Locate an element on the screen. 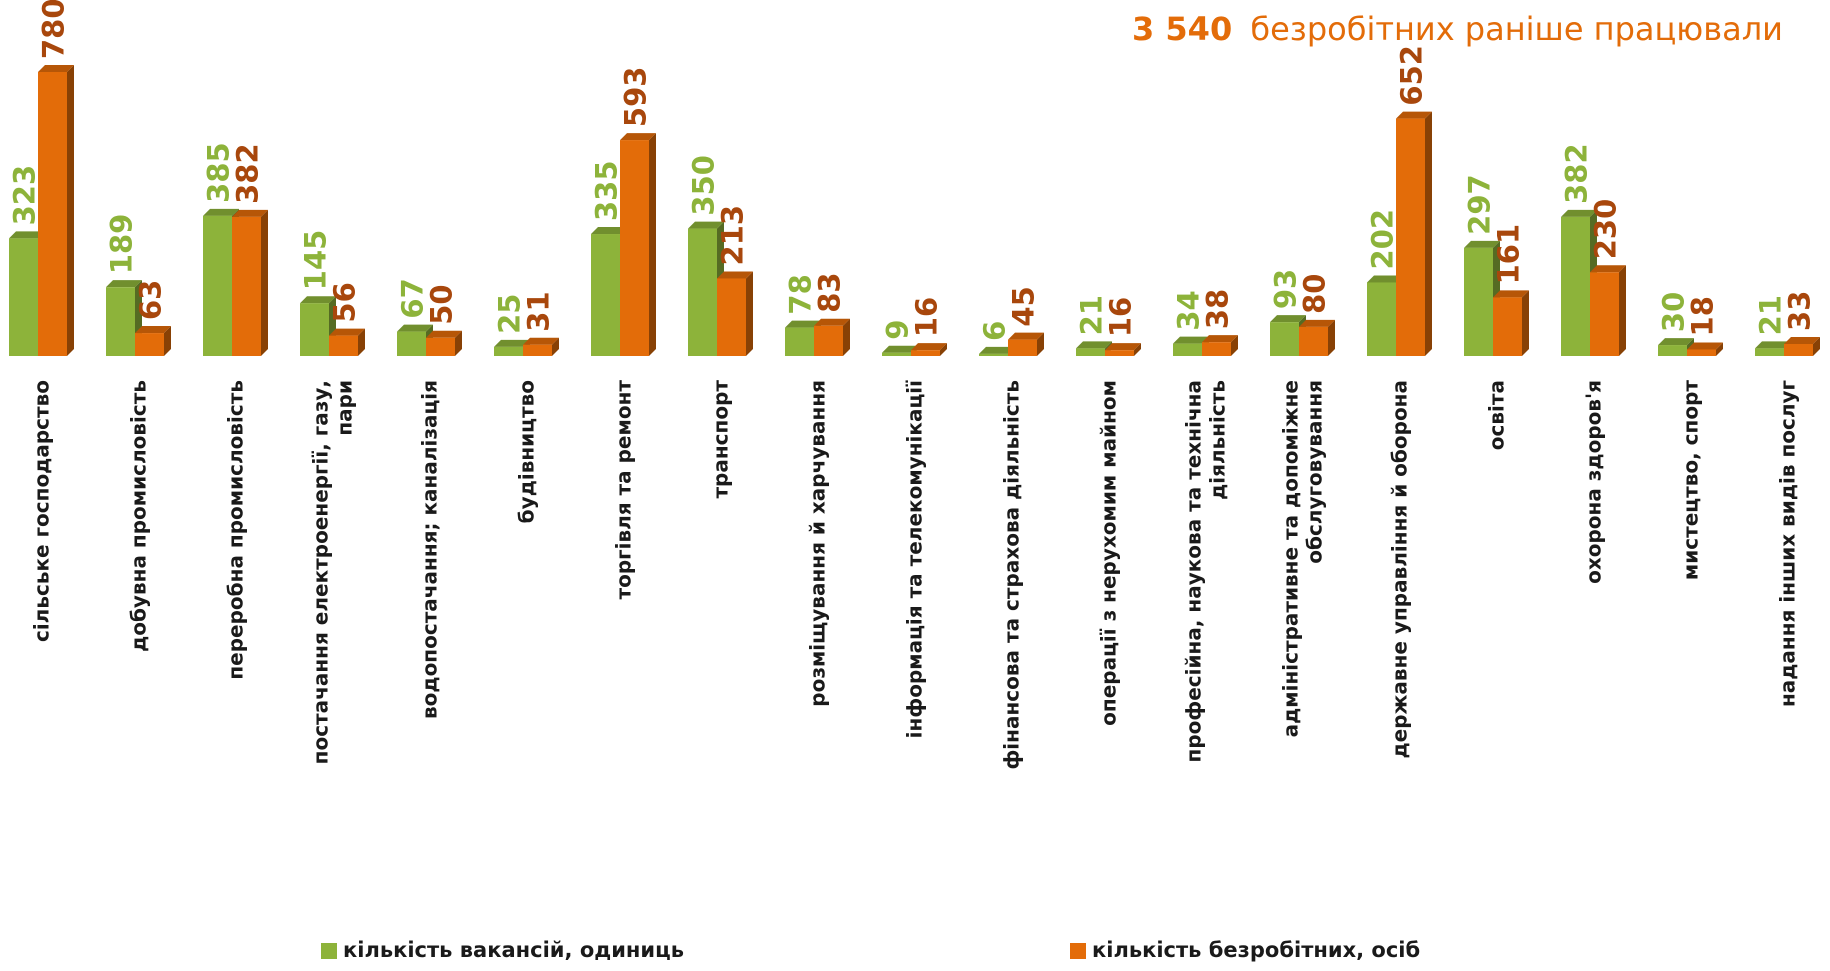 The width and height of the screenshot is (1830, 971). x-tick-label-line: сільське господарство is located at coordinates (42, 511).